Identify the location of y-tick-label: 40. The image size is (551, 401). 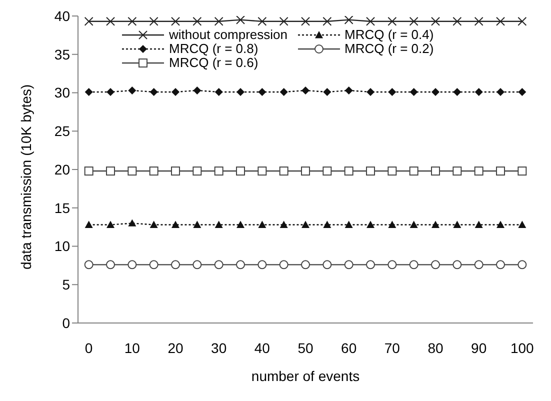
(62, 16).